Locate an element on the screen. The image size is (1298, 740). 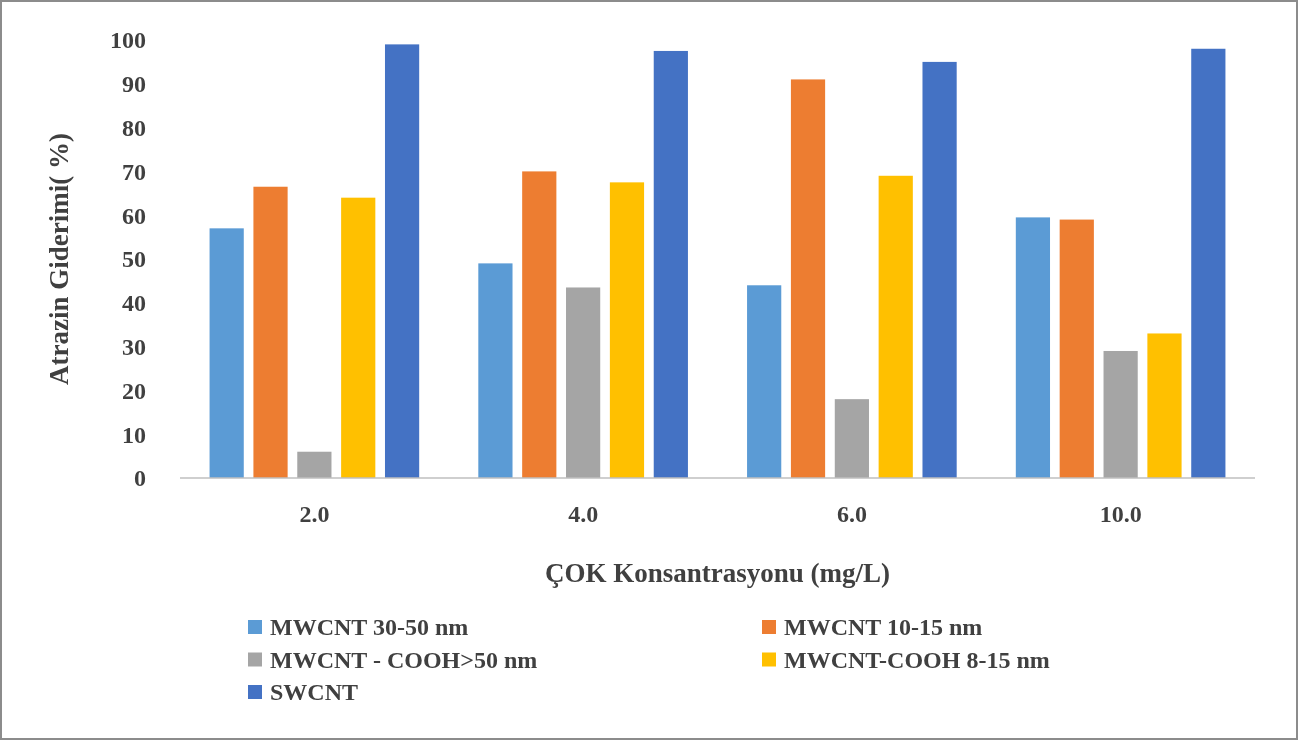
y-tick-label: 70 is located at coordinates (134, 171).